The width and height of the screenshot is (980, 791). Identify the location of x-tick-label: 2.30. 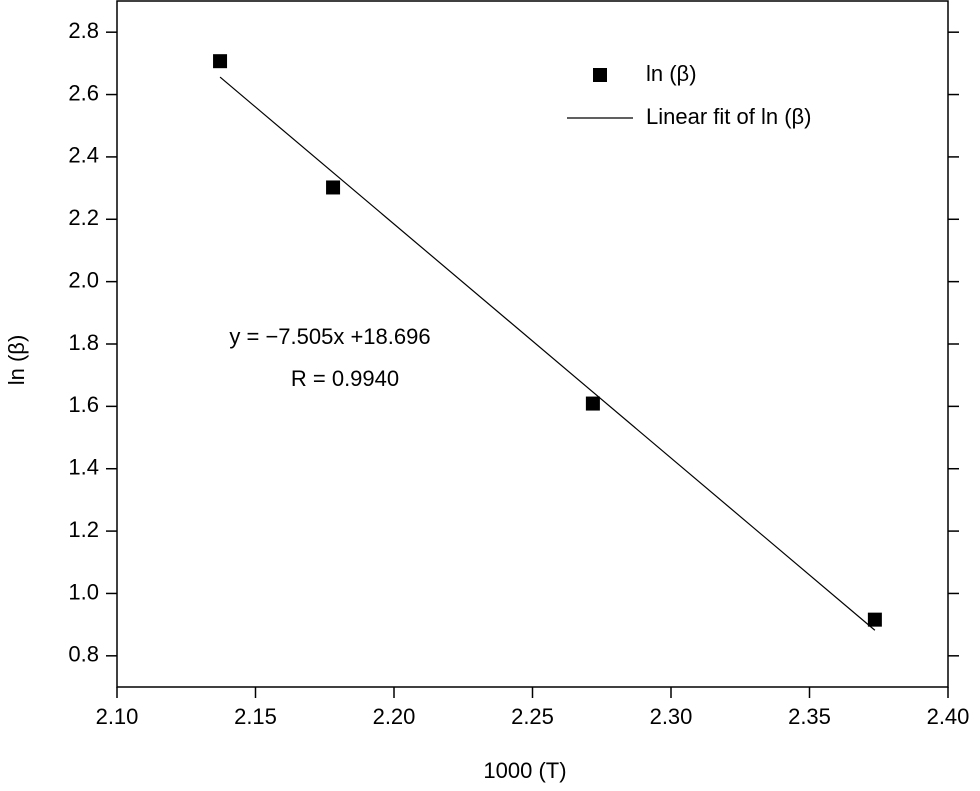
(671, 716).